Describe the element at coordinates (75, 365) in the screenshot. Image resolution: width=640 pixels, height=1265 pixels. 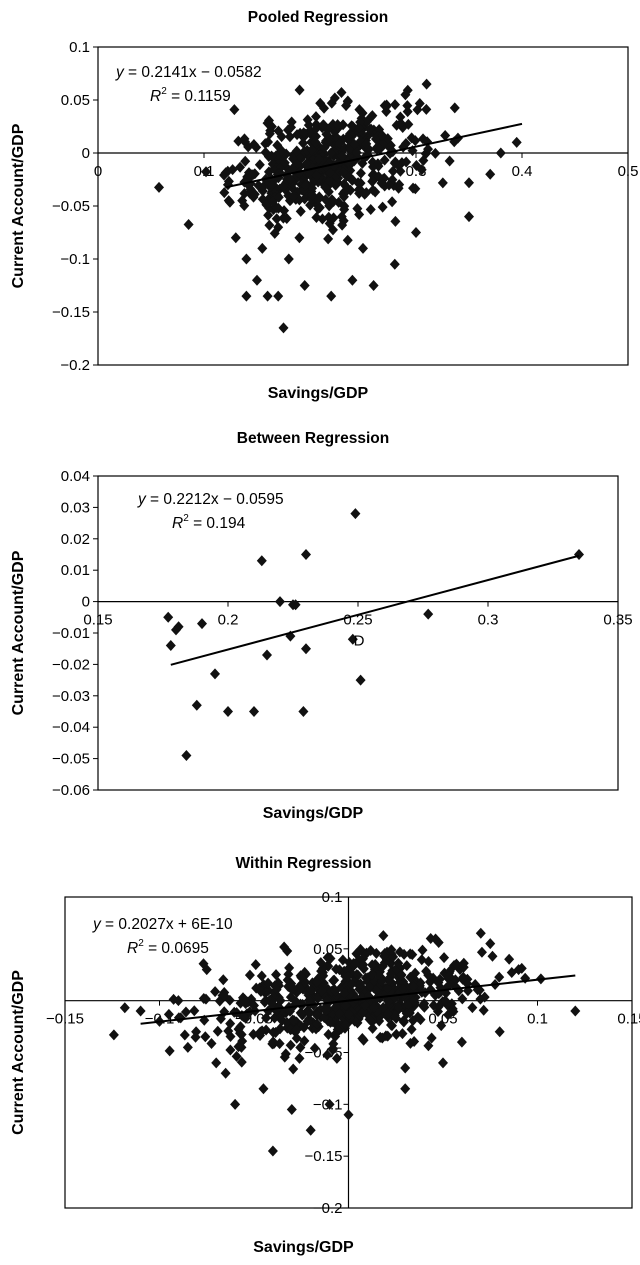
I see `y-tick-label: −0.2` at that location.